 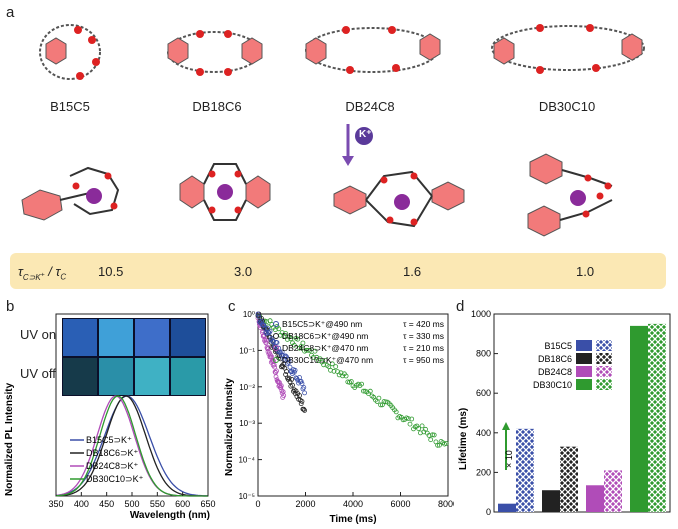 What do you see at coordinates (558, 346) in the screenshot?
I see `legend-entry: B15C5` at bounding box center [558, 346].